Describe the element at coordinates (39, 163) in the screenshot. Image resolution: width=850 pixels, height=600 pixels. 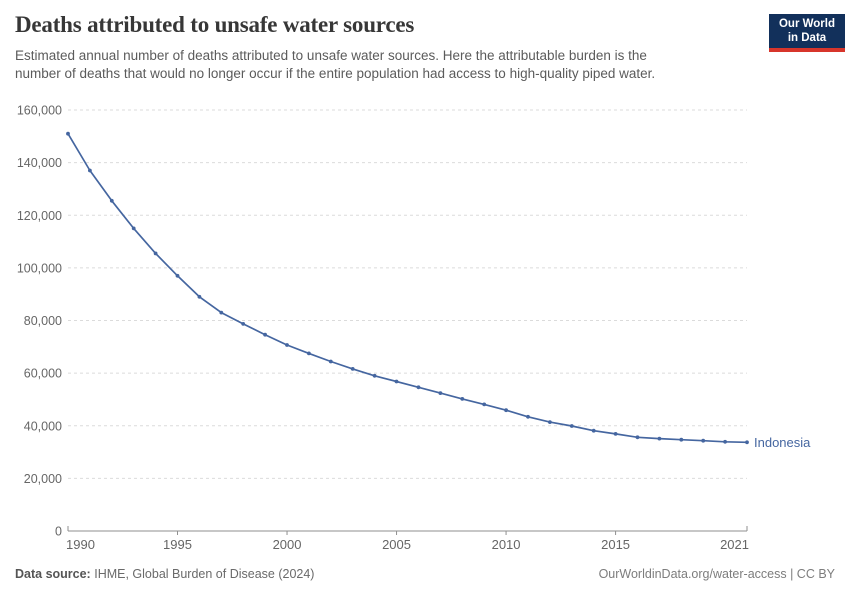
I see `y-axis-tick-label: 140,000` at that location.